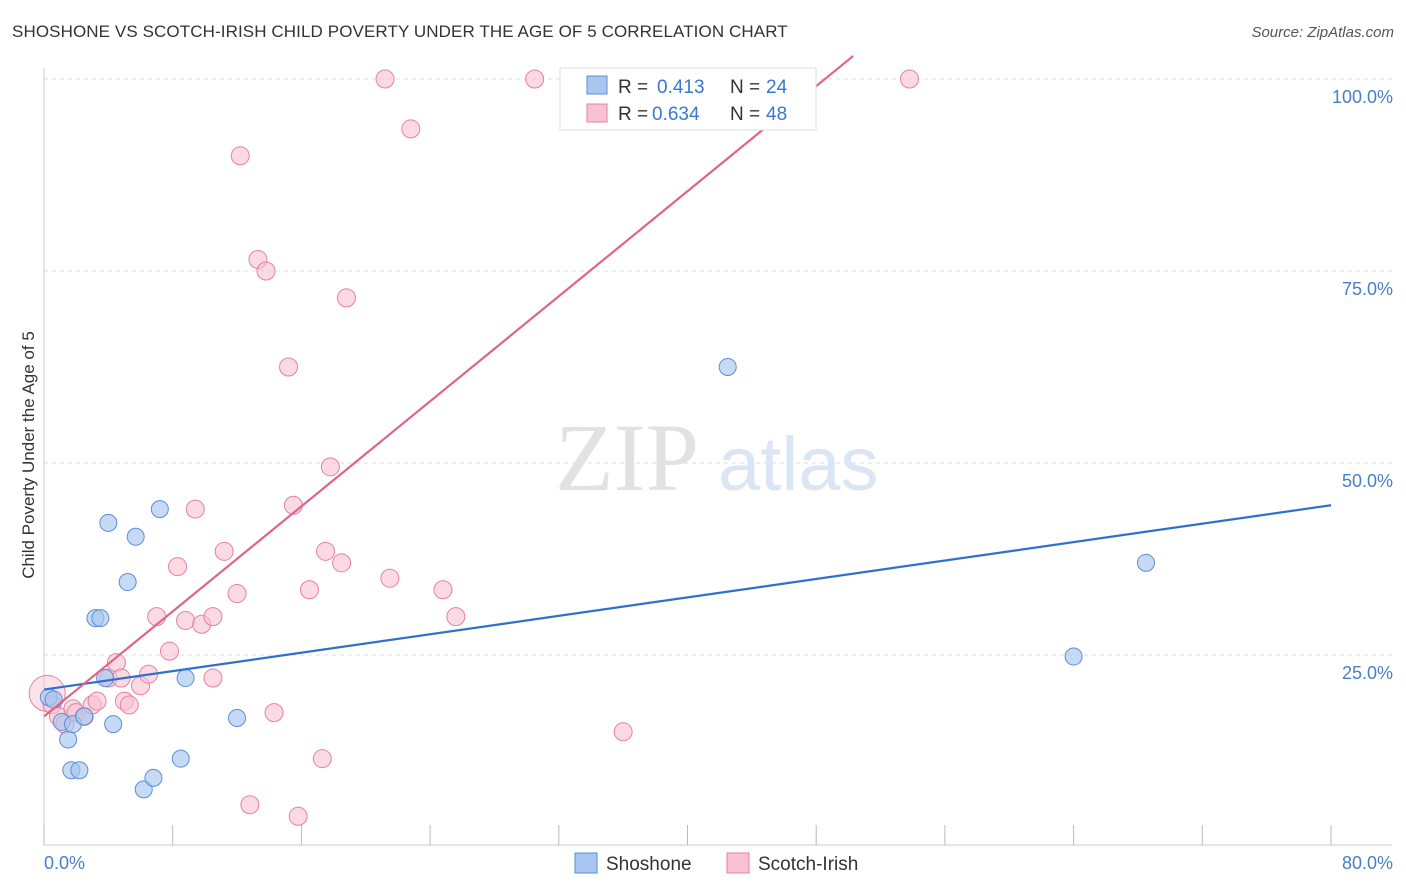 This screenshot has height=892, width=1406. I want to click on scotch-irish-n-value: 48, so click(776, 114).